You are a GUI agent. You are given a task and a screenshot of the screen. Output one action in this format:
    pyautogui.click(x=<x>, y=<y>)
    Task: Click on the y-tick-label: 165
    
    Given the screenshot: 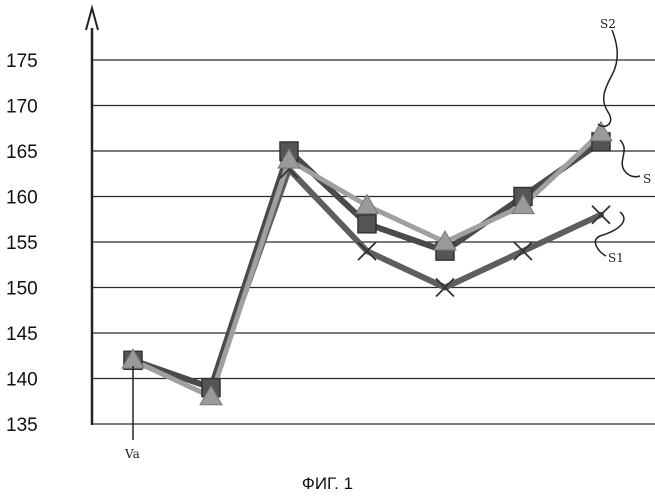 What is the action you would take?
    pyautogui.click(x=22, y=152)
    